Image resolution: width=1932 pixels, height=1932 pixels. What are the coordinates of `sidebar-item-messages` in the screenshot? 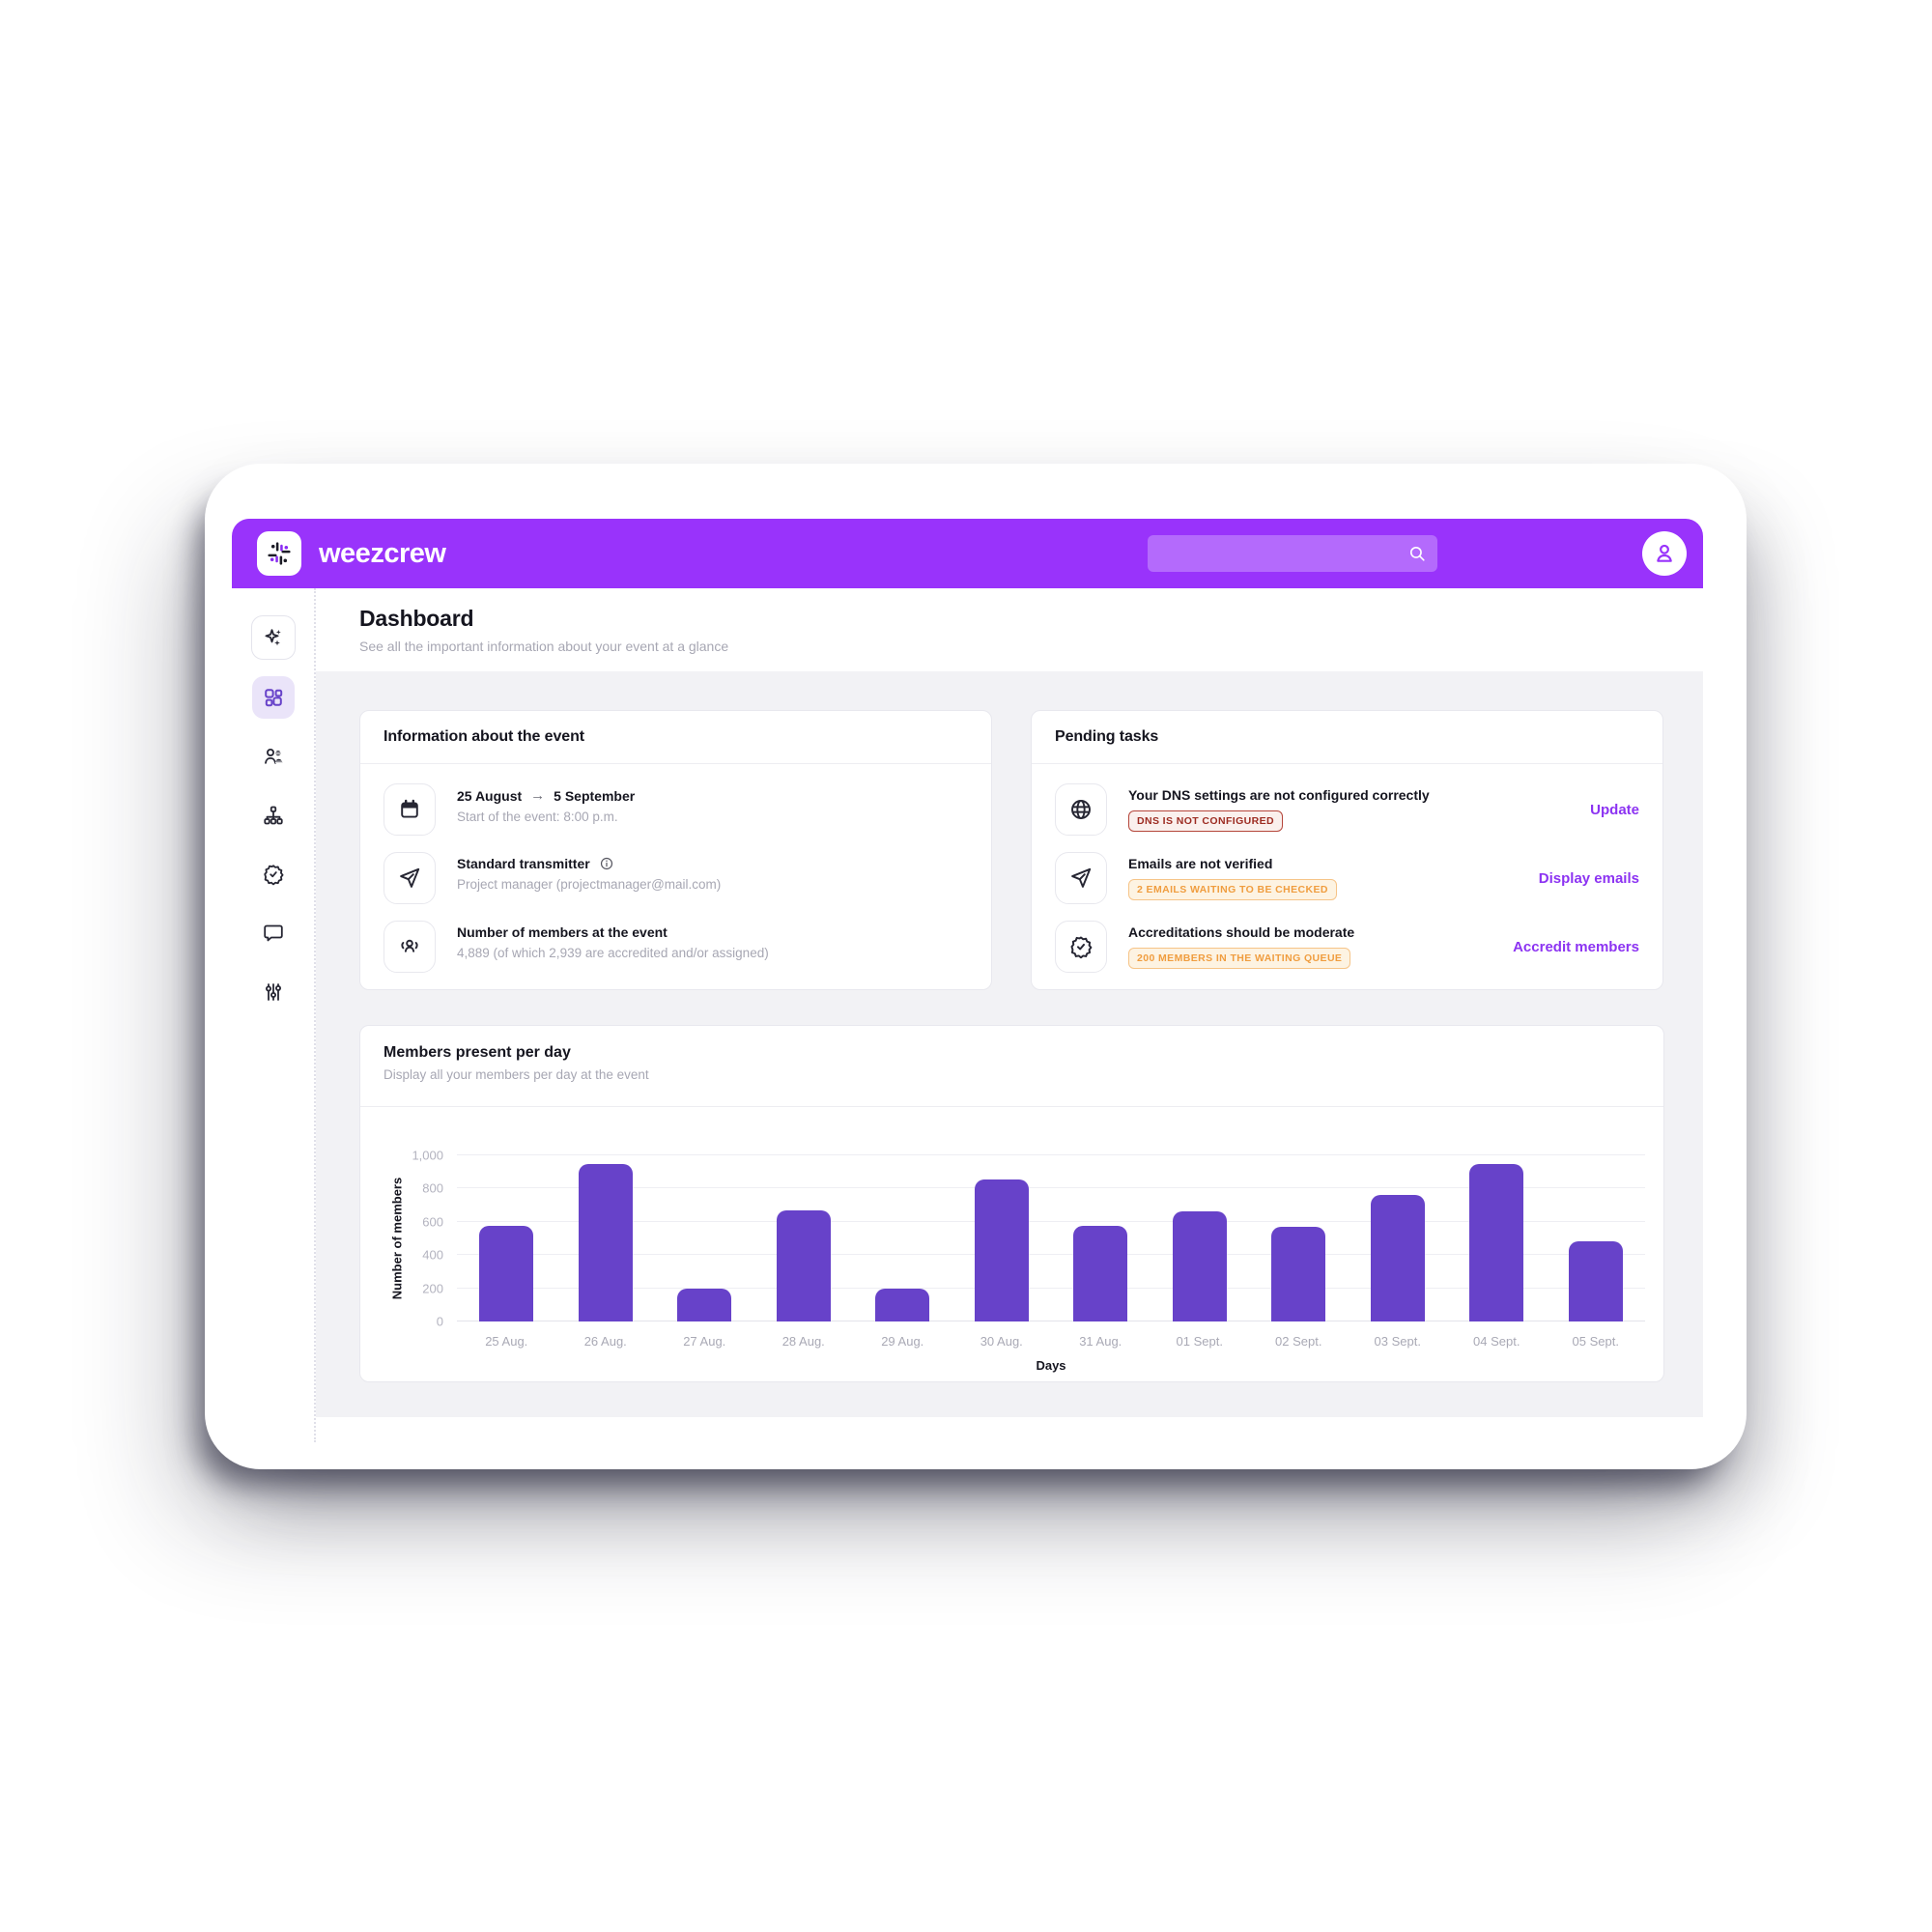 It's located at (273, 933).